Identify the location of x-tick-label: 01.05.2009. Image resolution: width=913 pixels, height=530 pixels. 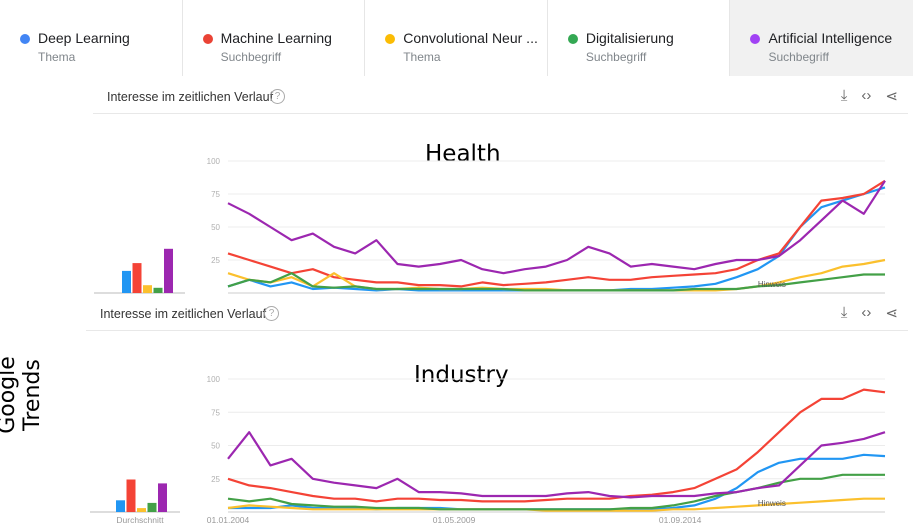
(454, 520).